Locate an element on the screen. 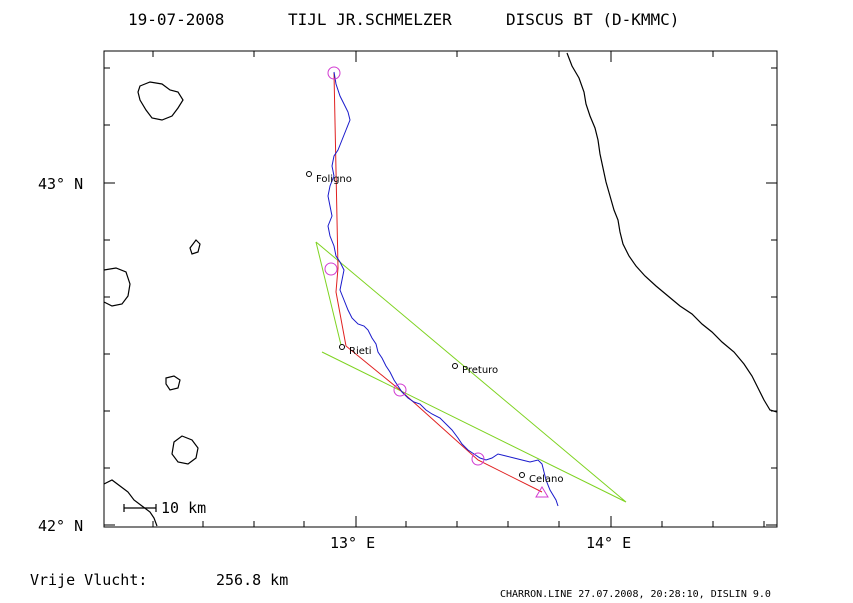  lon-label-13: 13° E is located at coordinates (352, 543).